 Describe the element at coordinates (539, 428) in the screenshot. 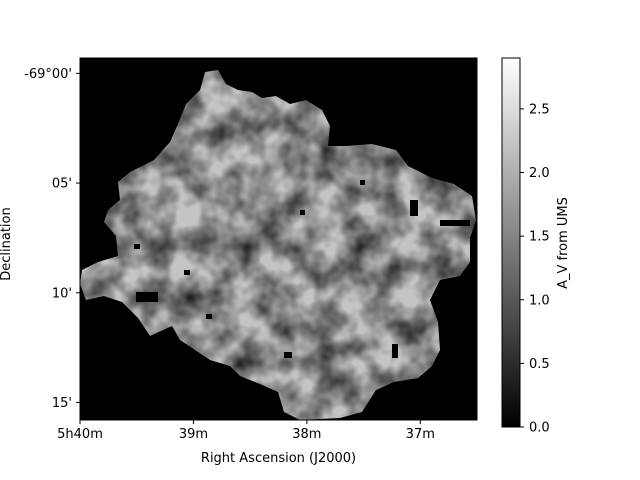

I see `colorbar-tick-label: 0.0` at that location.